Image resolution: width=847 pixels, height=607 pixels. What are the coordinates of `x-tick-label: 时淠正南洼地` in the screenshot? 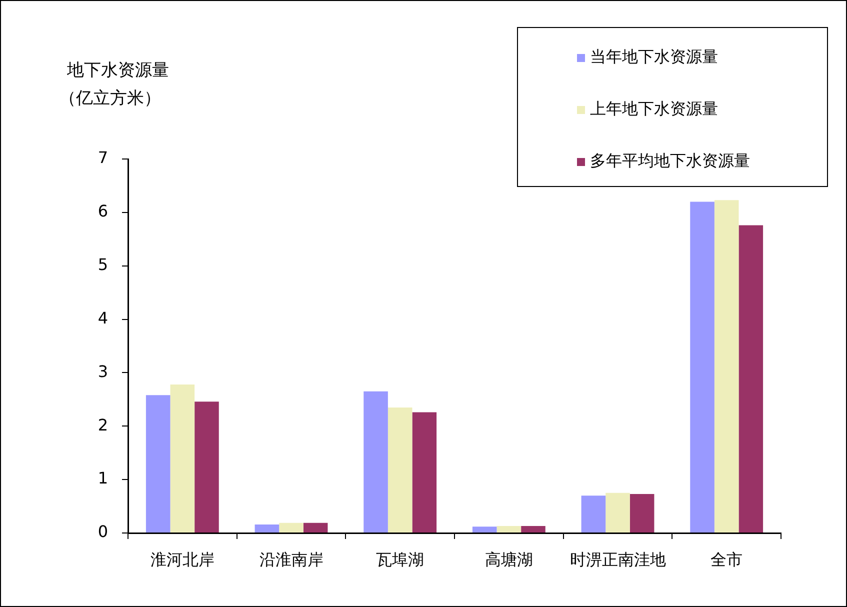 It's located at (618, 559).